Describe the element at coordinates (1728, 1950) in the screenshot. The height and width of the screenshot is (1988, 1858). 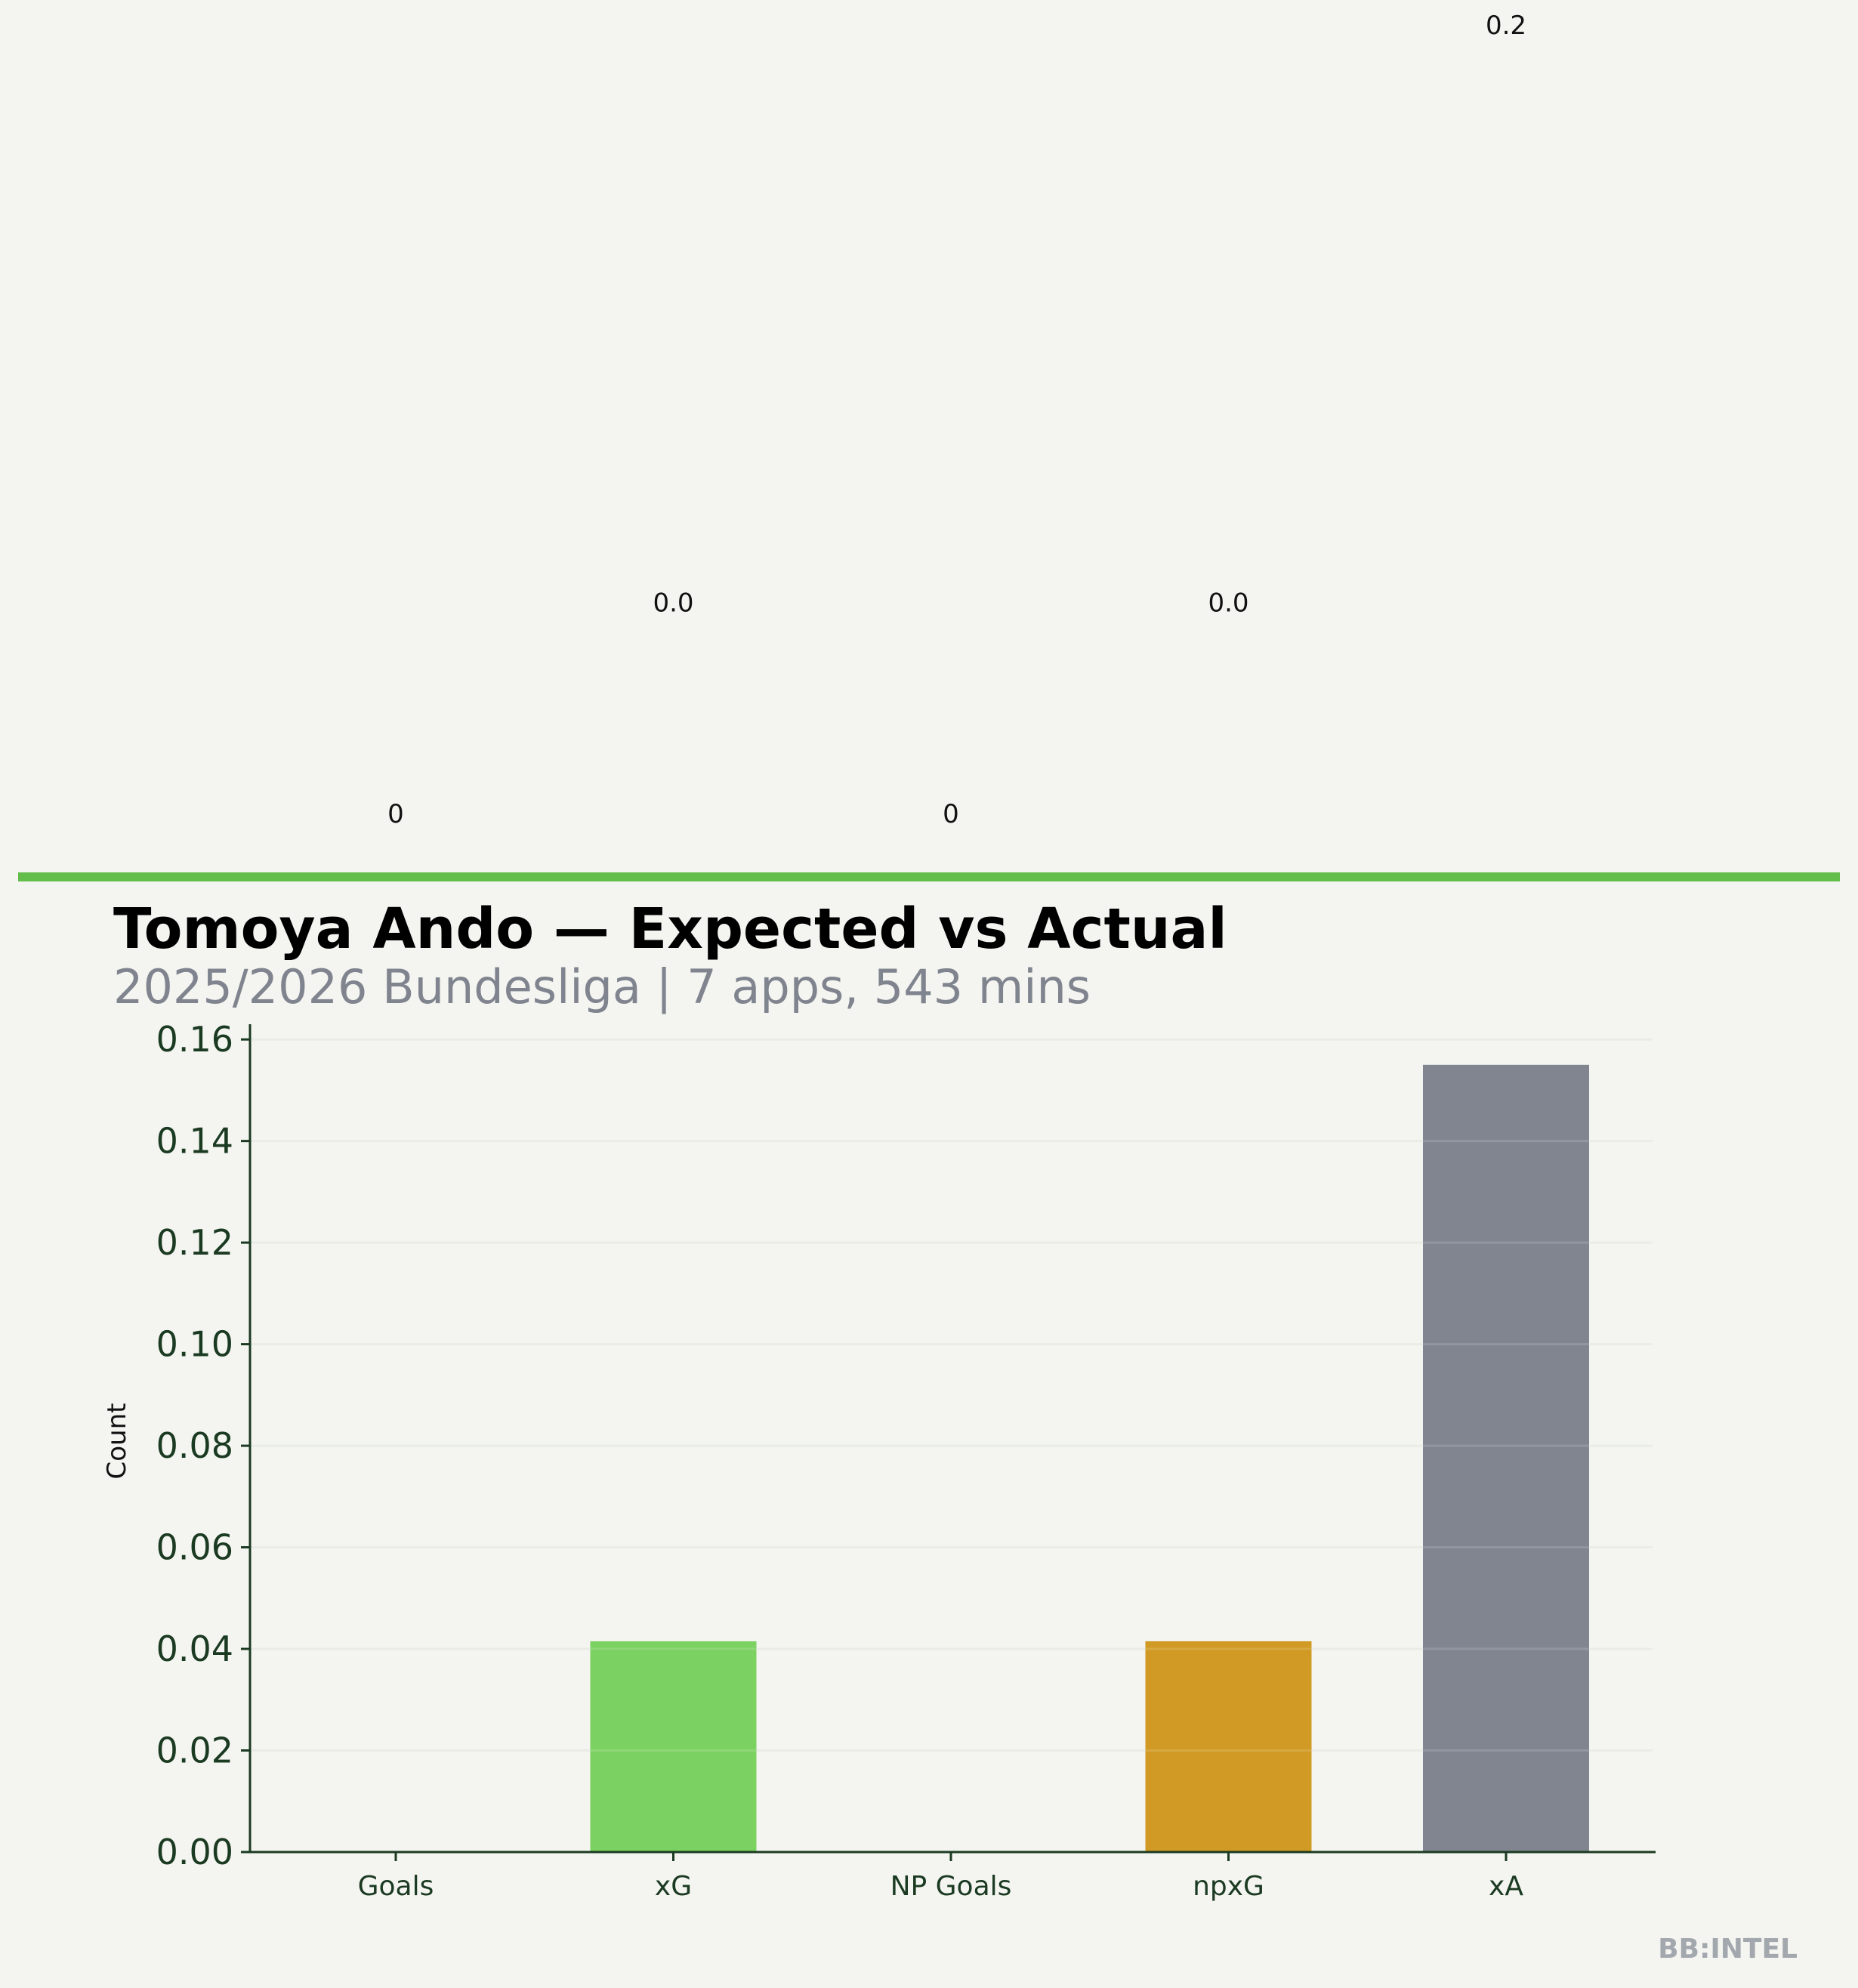
I see `watermark: BB:INTEL` at that location.